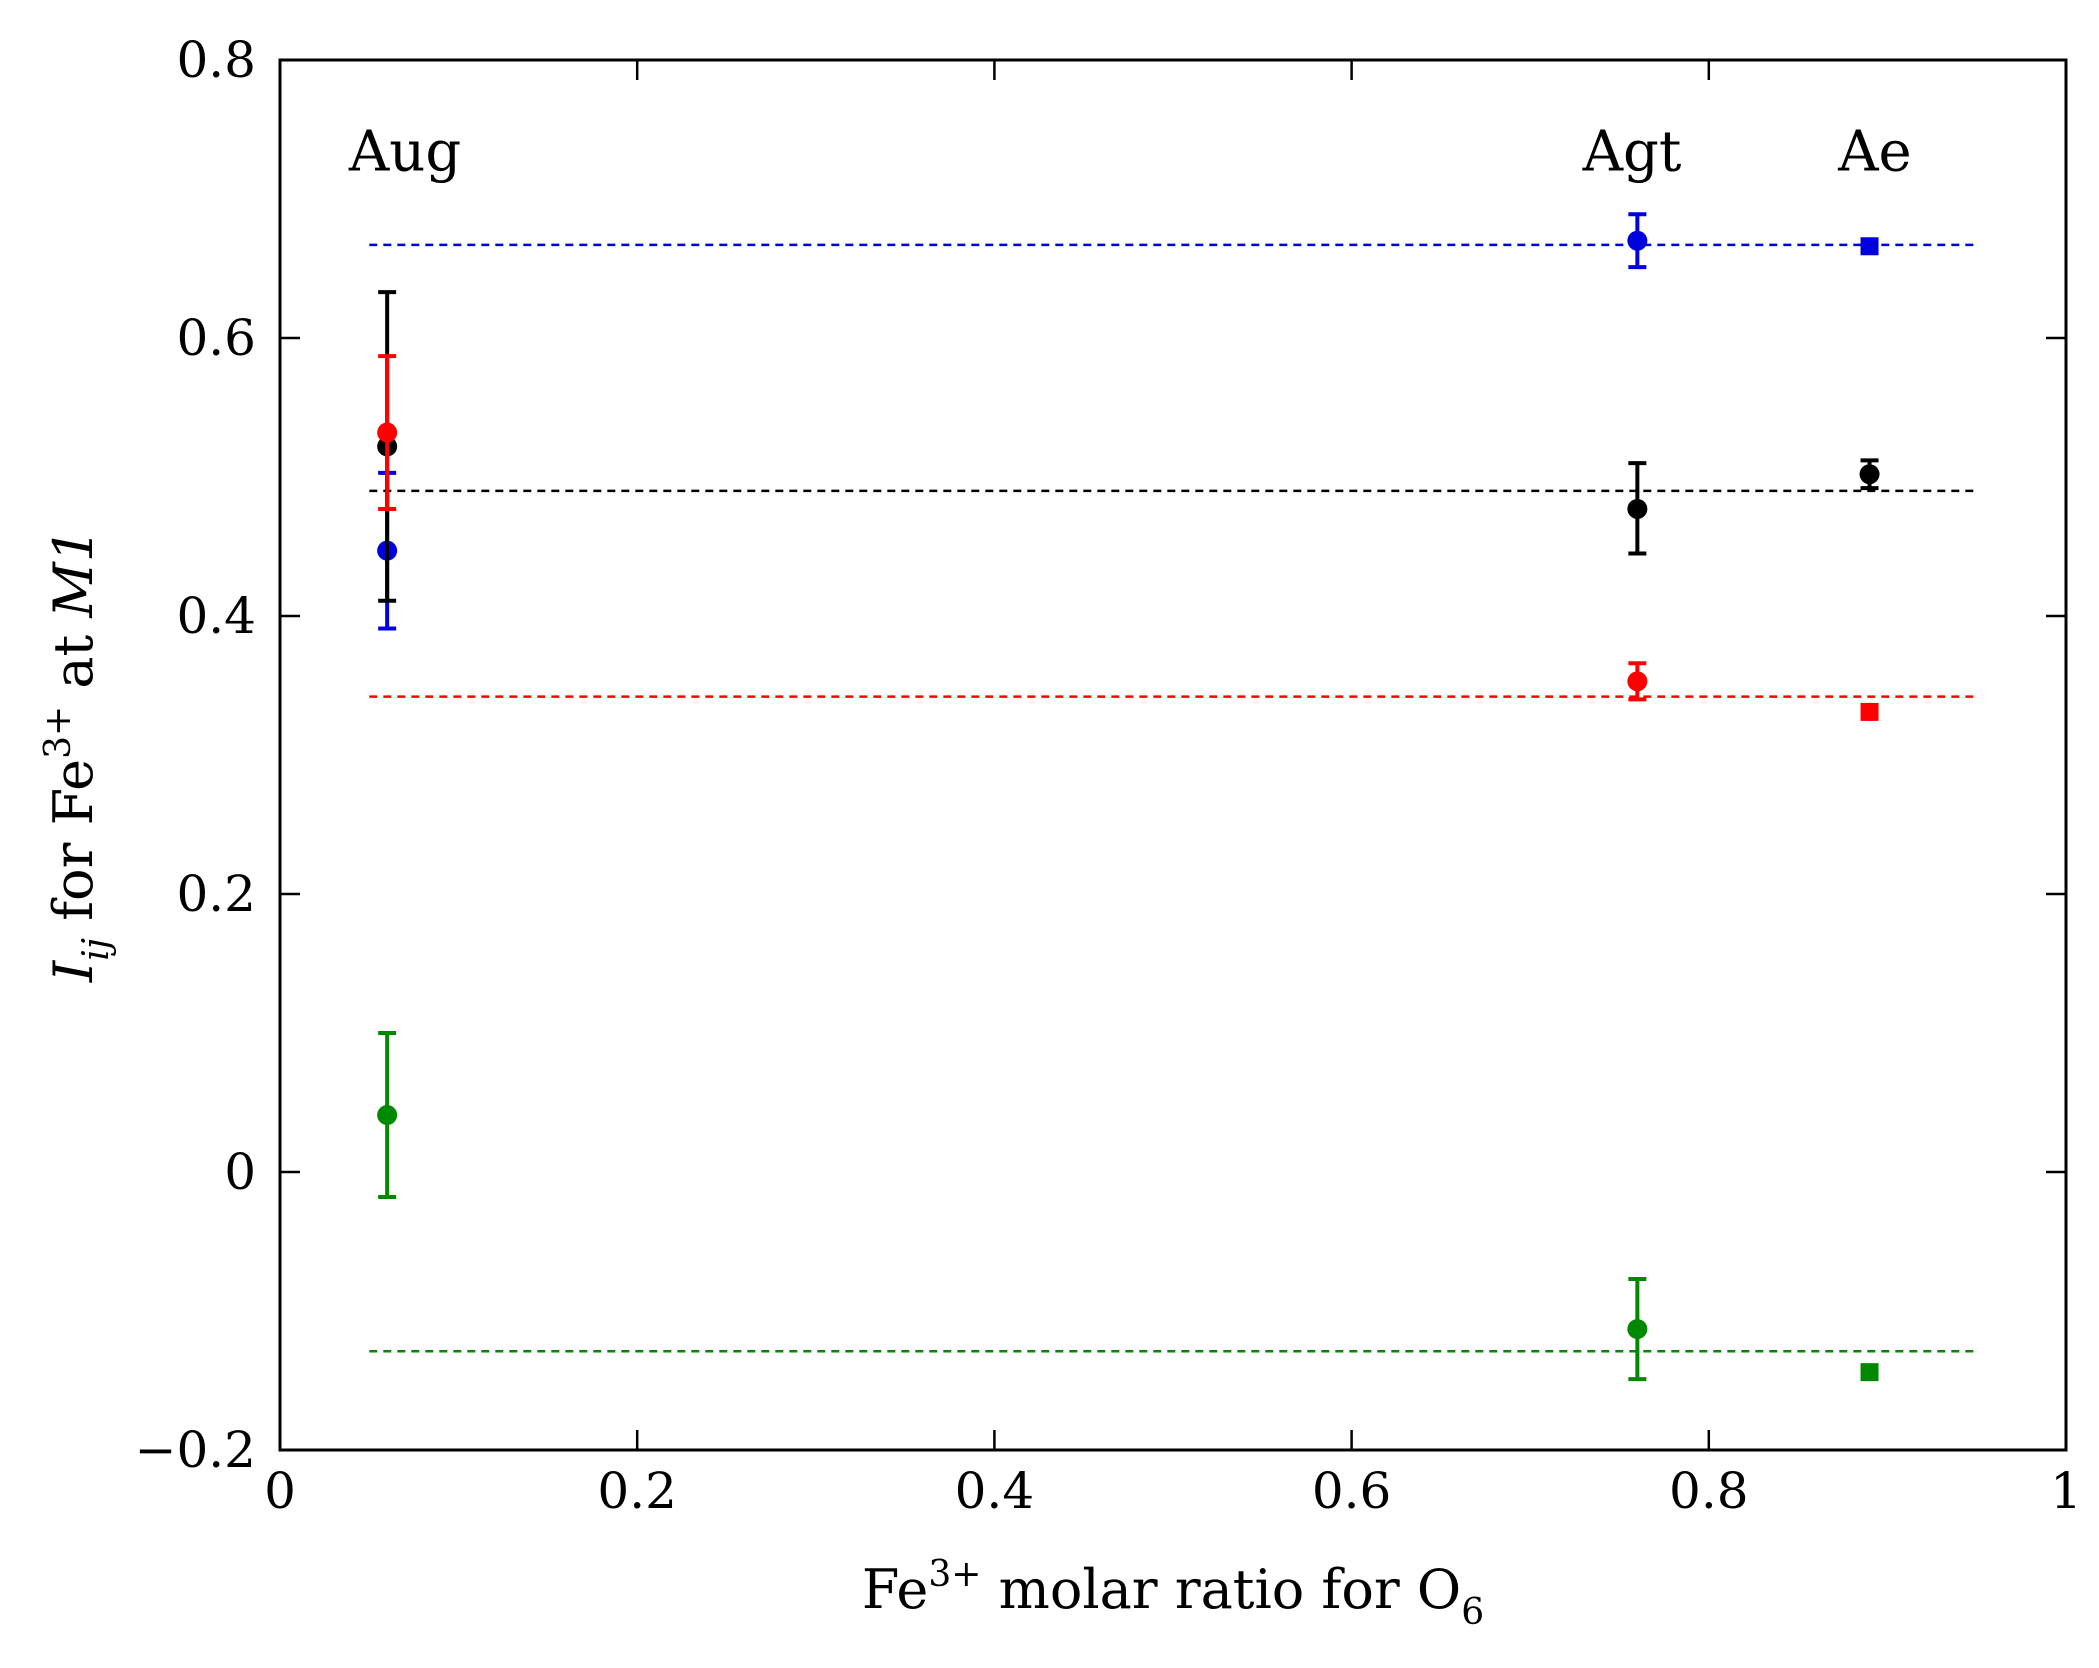  Describe the element at coordinates (1472, 1612) in the screenshot. I see `x-title-sub: 6` at that location.